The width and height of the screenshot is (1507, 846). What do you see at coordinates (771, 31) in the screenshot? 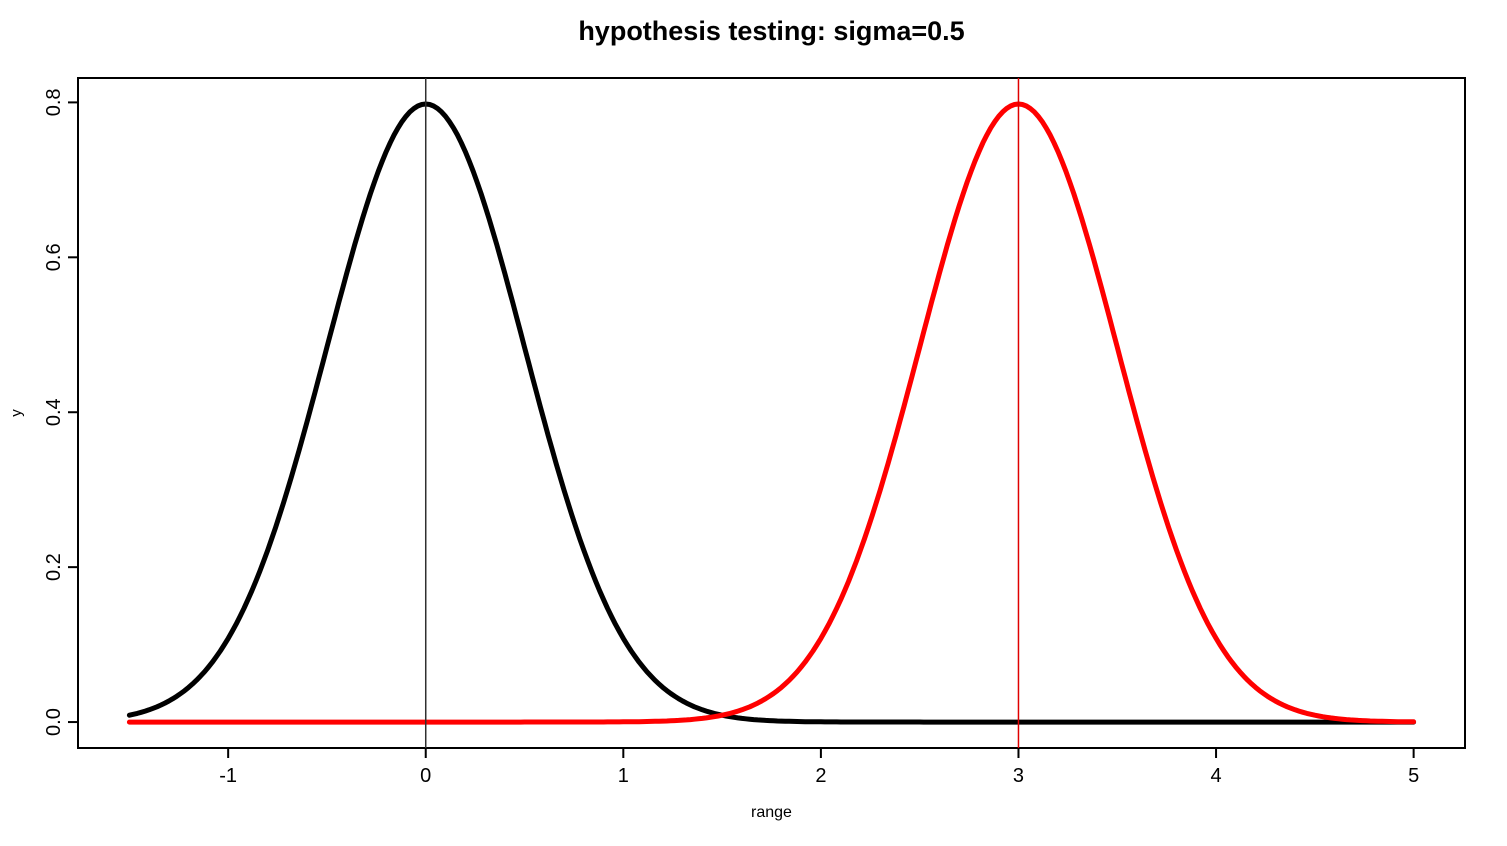
I see `chart-title: hypothesis testing: sigma=0.5` at bounding box center [771, 31].